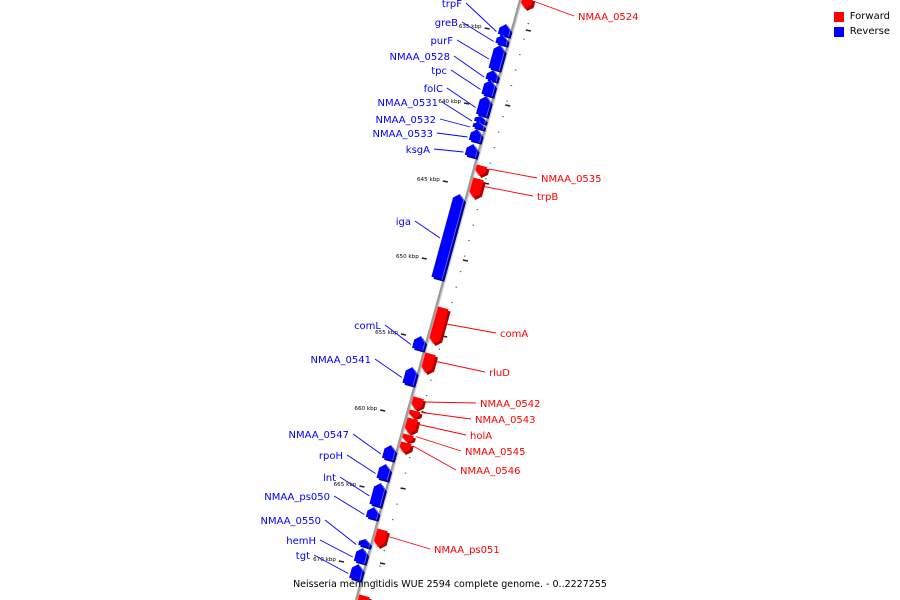 The width and height of the screenshot is (900, 600). I want to click on gene-nmaa-0547-reverse-arrow, so click(389, 453).